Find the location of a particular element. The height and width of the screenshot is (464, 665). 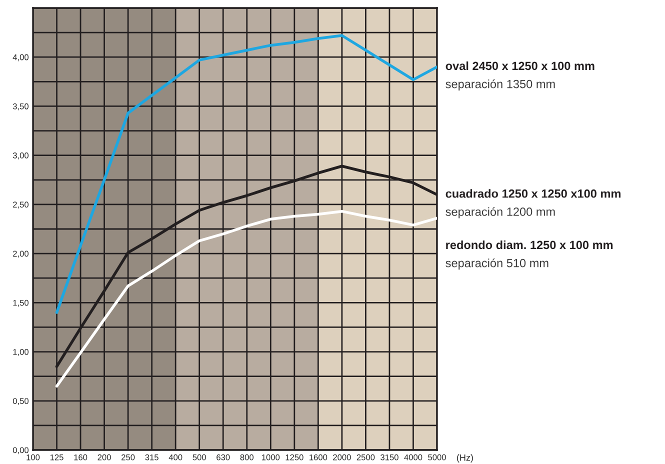

x-tick-label: 800 is located at coordinates (247, 457).